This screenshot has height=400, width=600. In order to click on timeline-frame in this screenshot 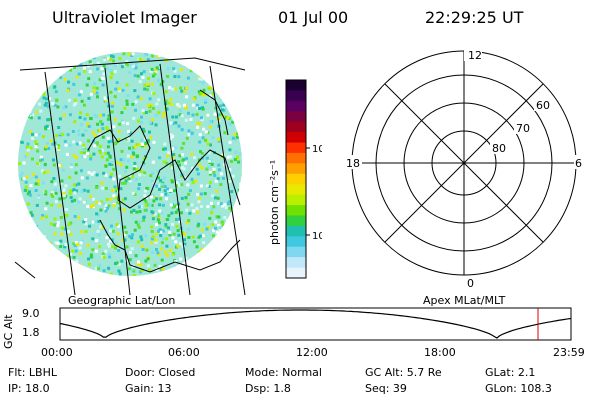, I will do `click(315, 324)`.